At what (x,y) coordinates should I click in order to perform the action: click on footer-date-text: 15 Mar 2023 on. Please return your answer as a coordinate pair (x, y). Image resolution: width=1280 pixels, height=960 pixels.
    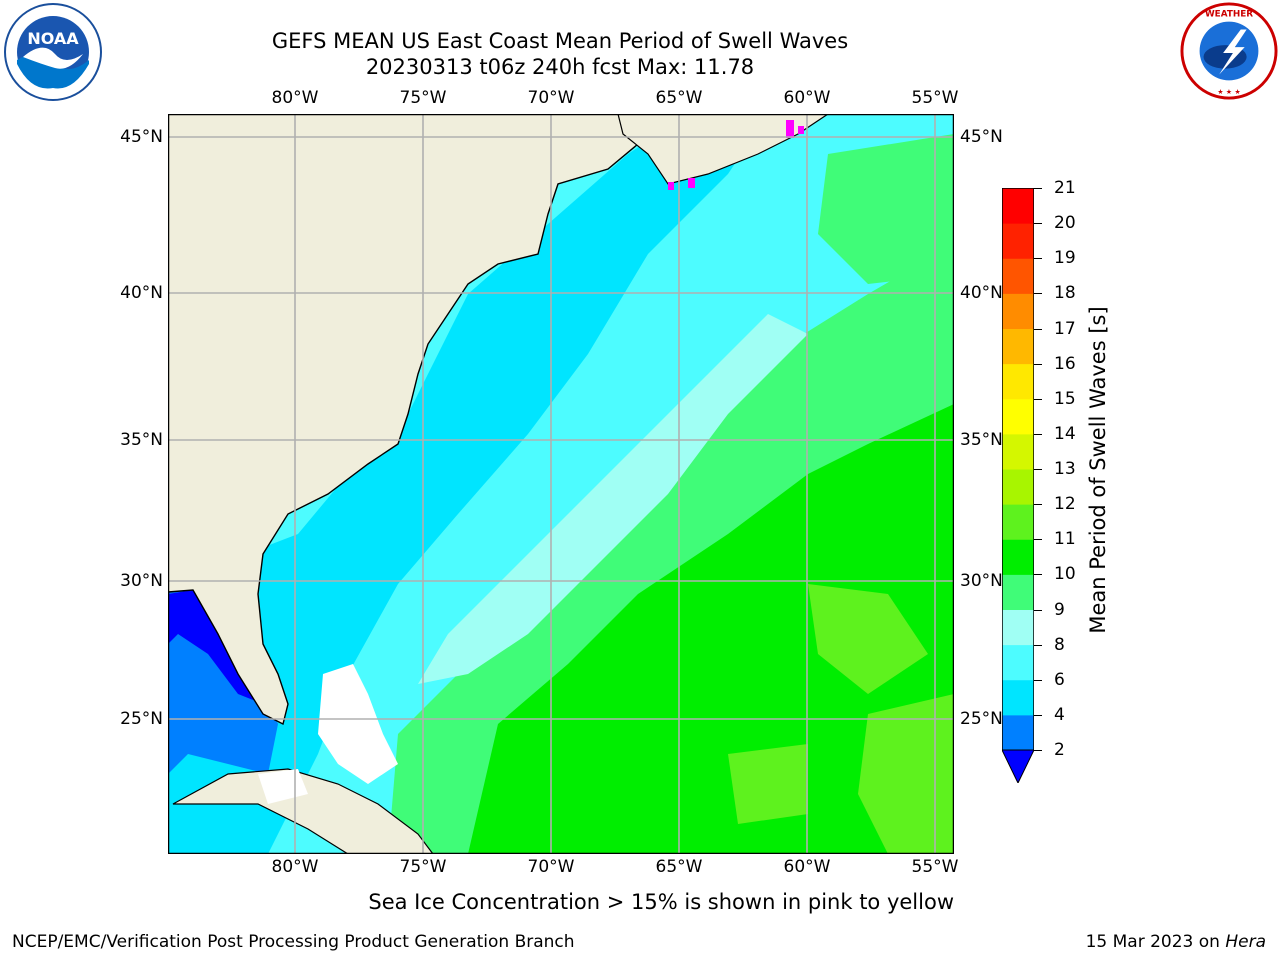
    Looking at the image, I should click on (1155, 942).